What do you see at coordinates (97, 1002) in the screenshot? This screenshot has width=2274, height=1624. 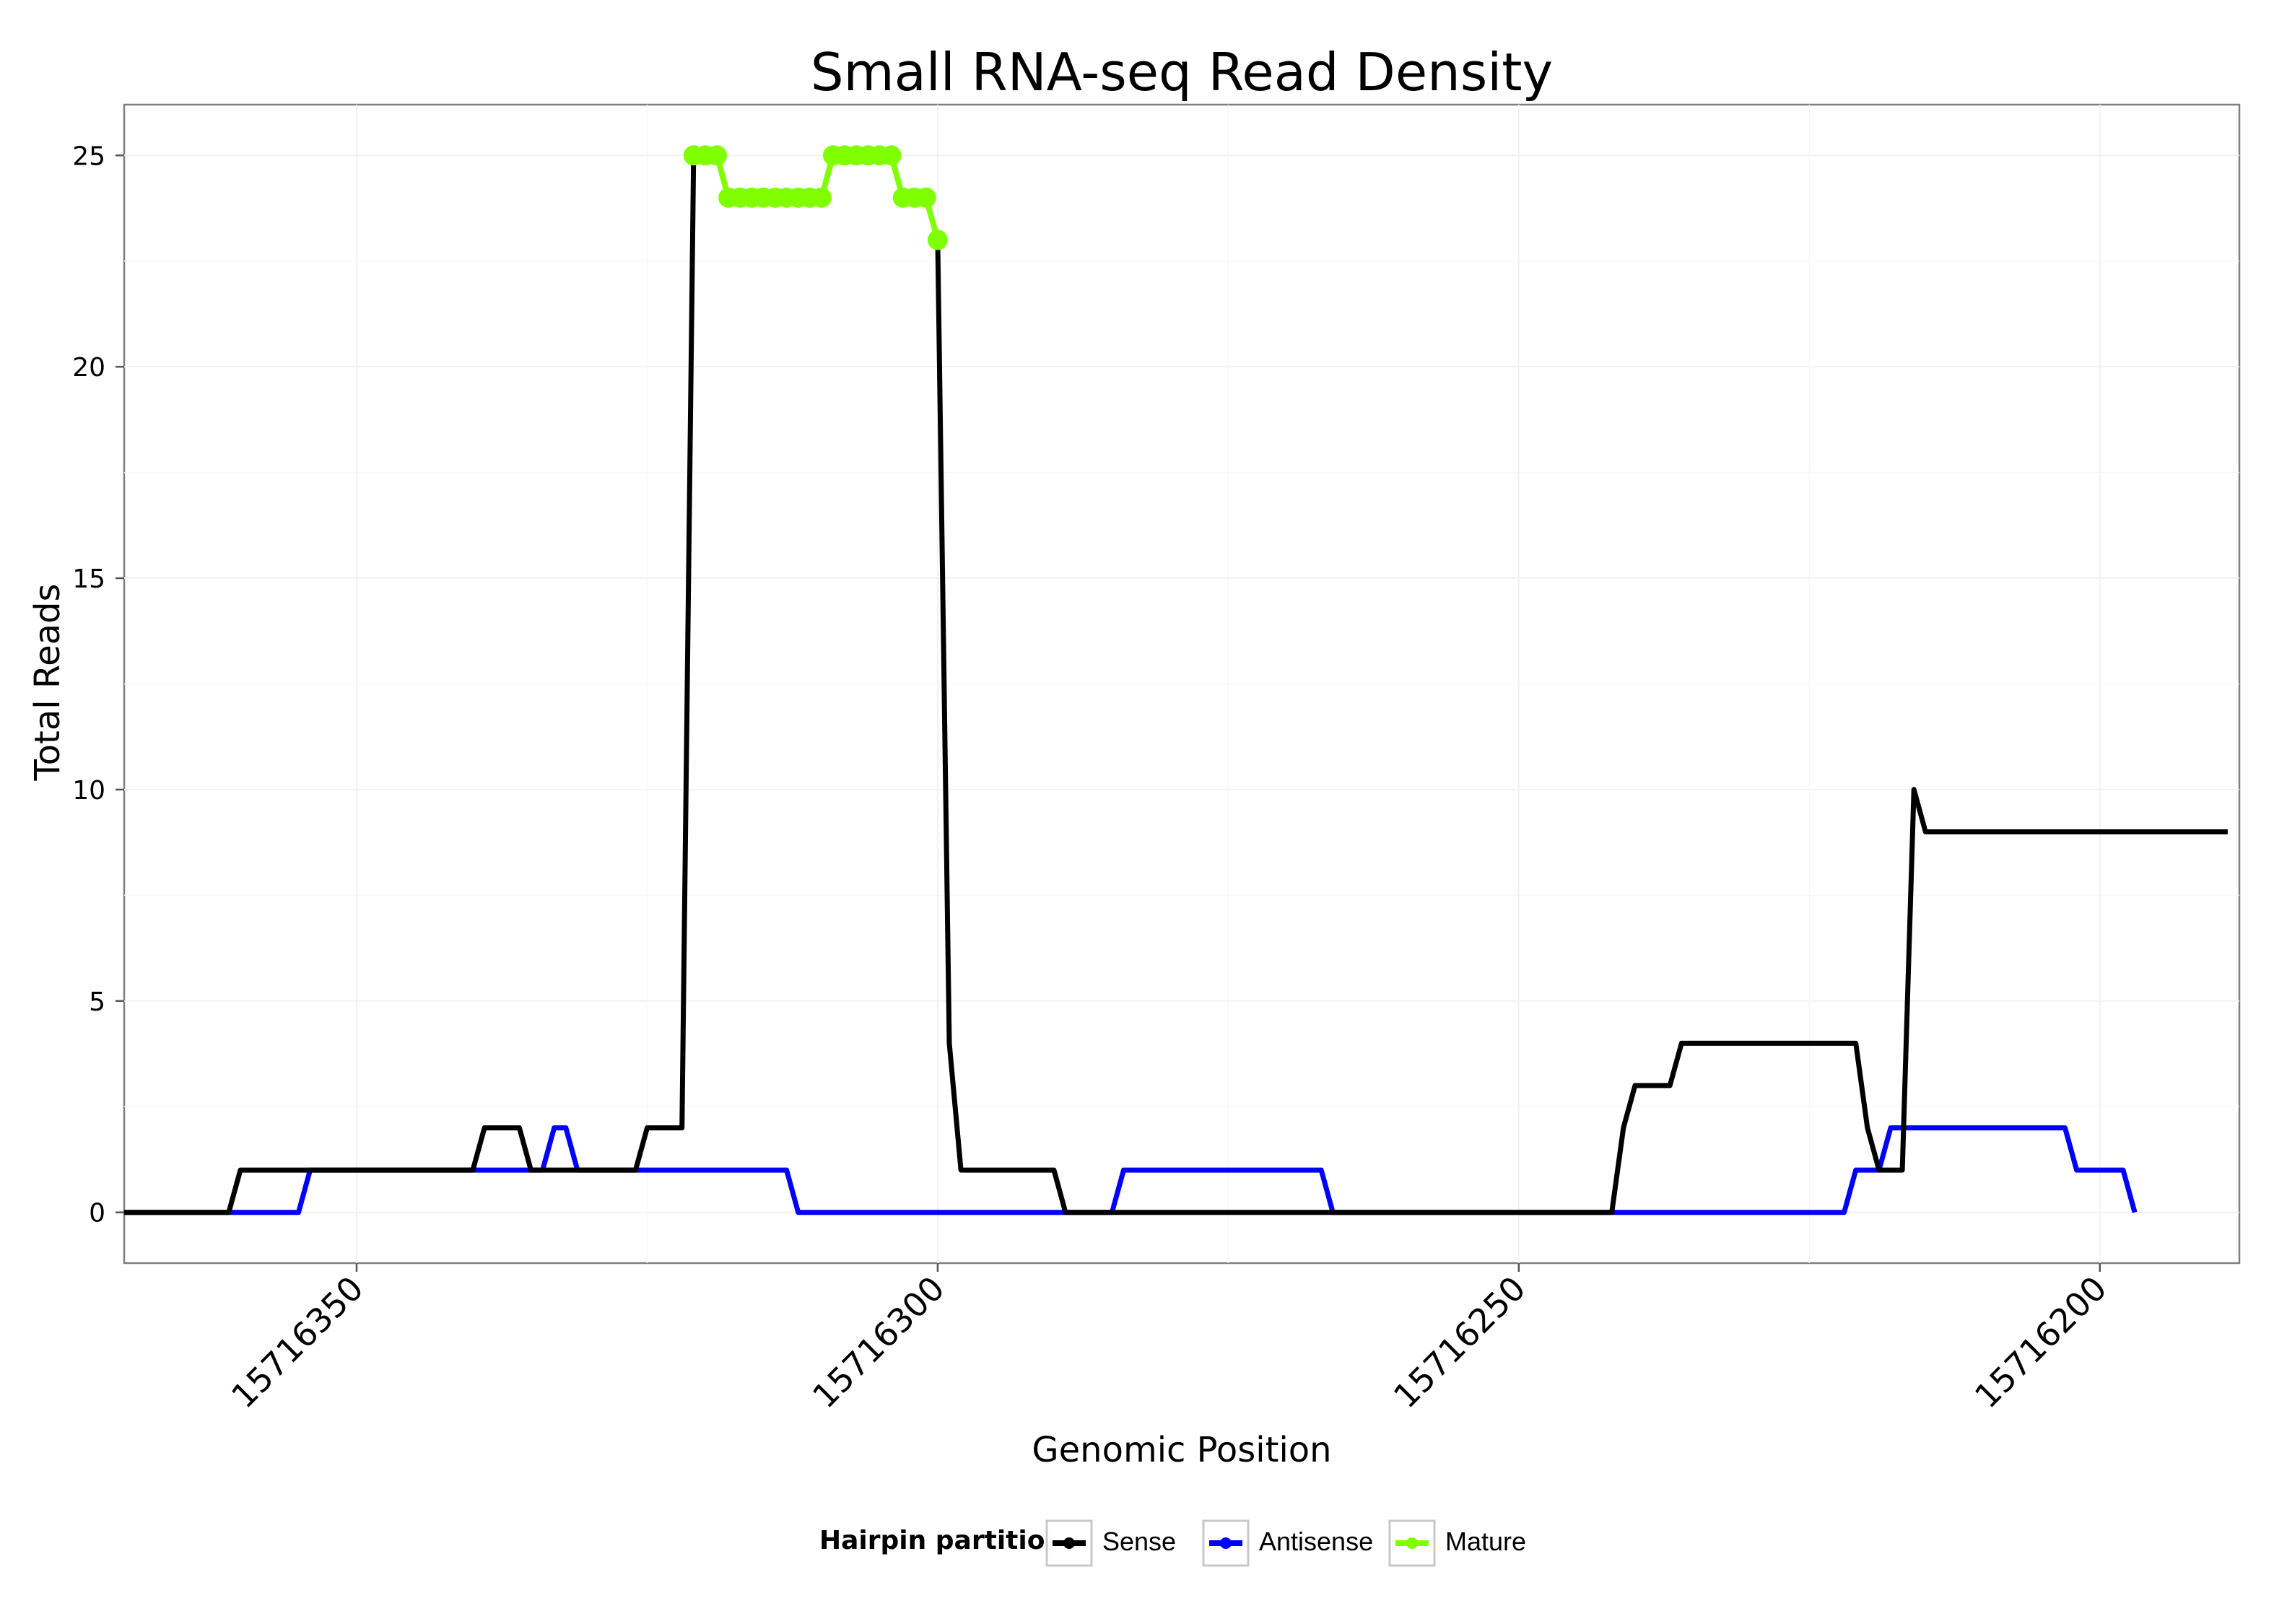 I see `y-tick-label: 5` at bounding box center [97, 1002].